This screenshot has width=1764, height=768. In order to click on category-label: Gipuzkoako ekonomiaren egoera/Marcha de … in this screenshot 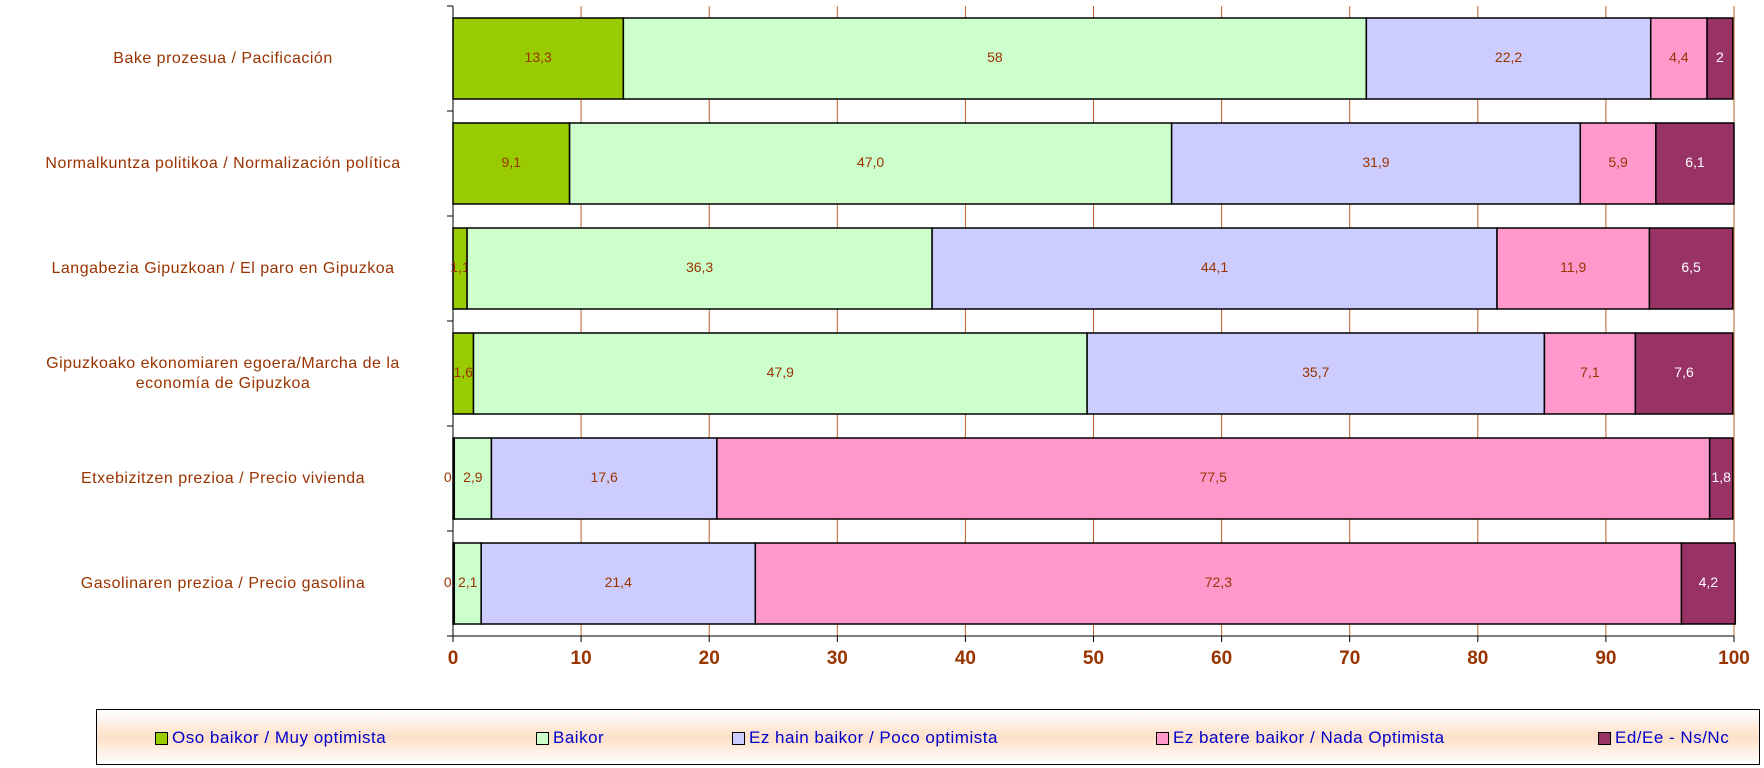, I will do `click(223, 373)`.